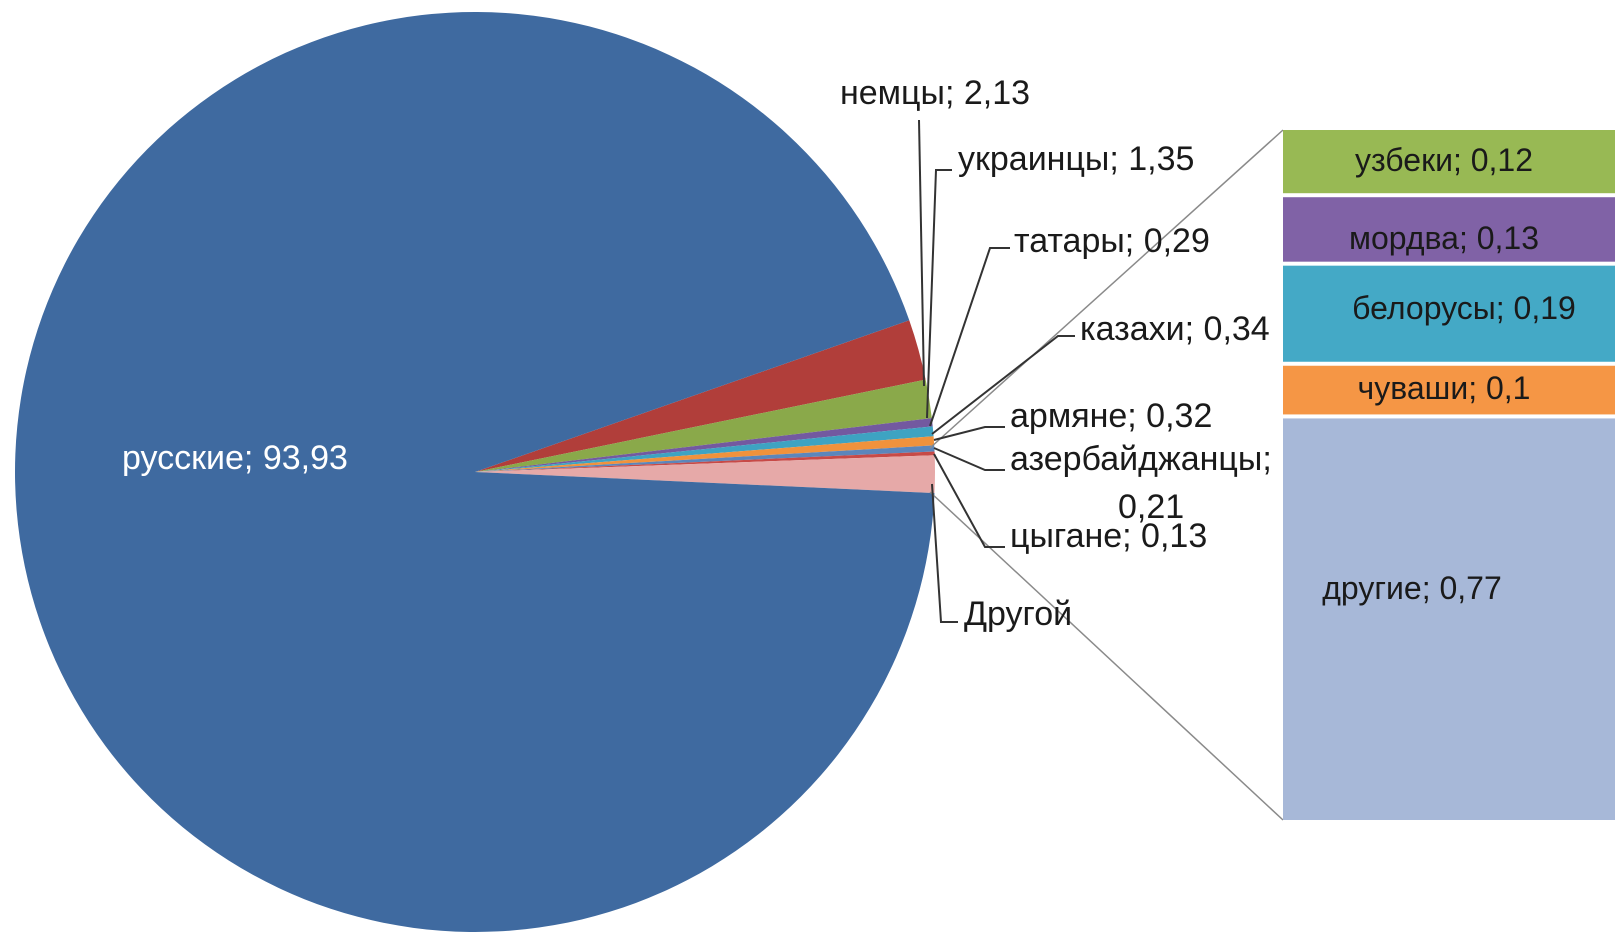 The width and height of the screenshot is (1615, 933). What do you see at coordinates (235, 458) in the screenshot?
I see `slice-label-russkie: русские; 93,93` at bounding box center [235, 458].